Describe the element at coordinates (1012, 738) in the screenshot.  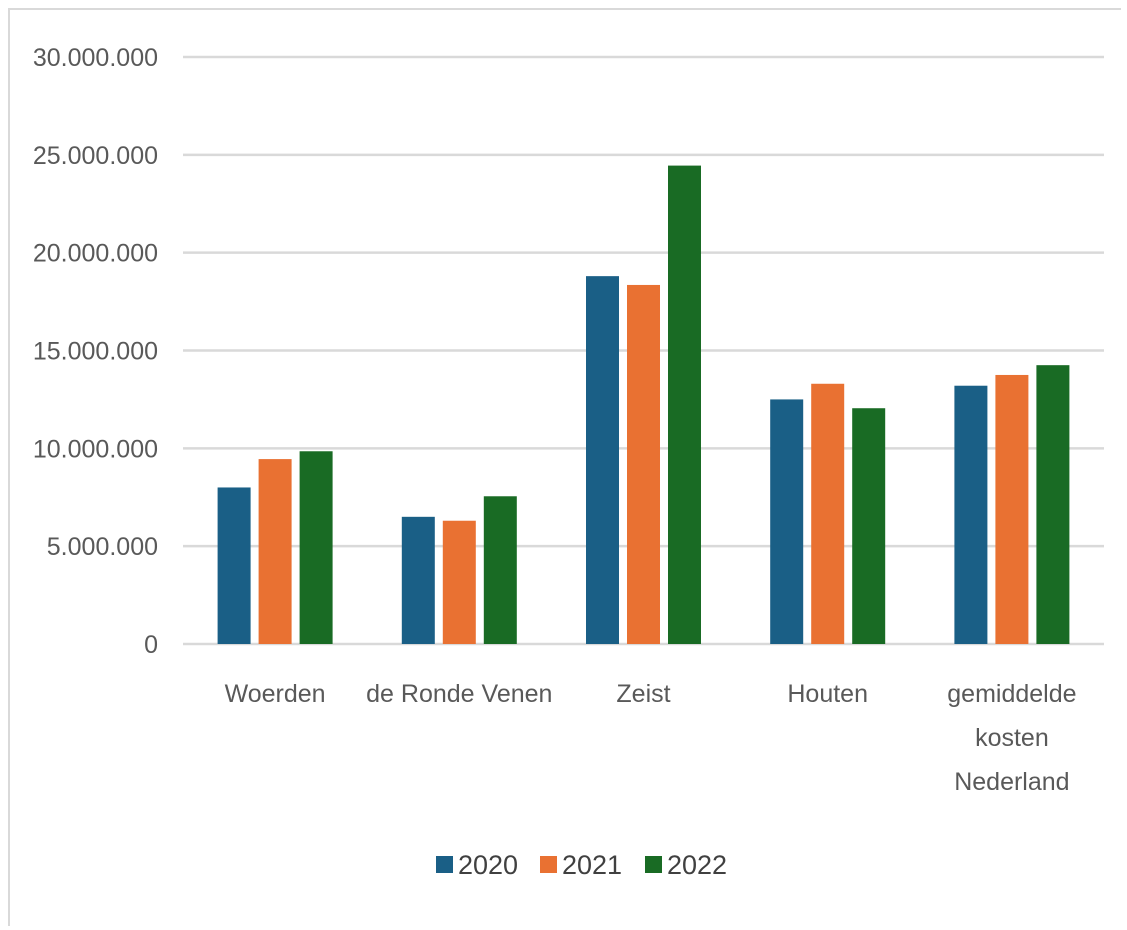
I see `x-category-label-4-1: kosten` at that location.